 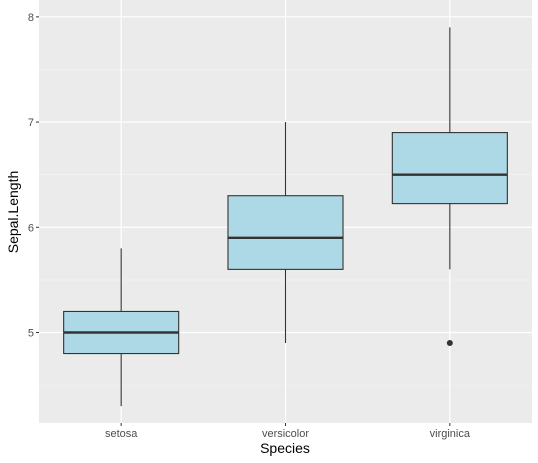 What do you see at coordinates (31, 334) in the screenshot?
I see `y-tick-label: 5` at bounding box center [31, 334].